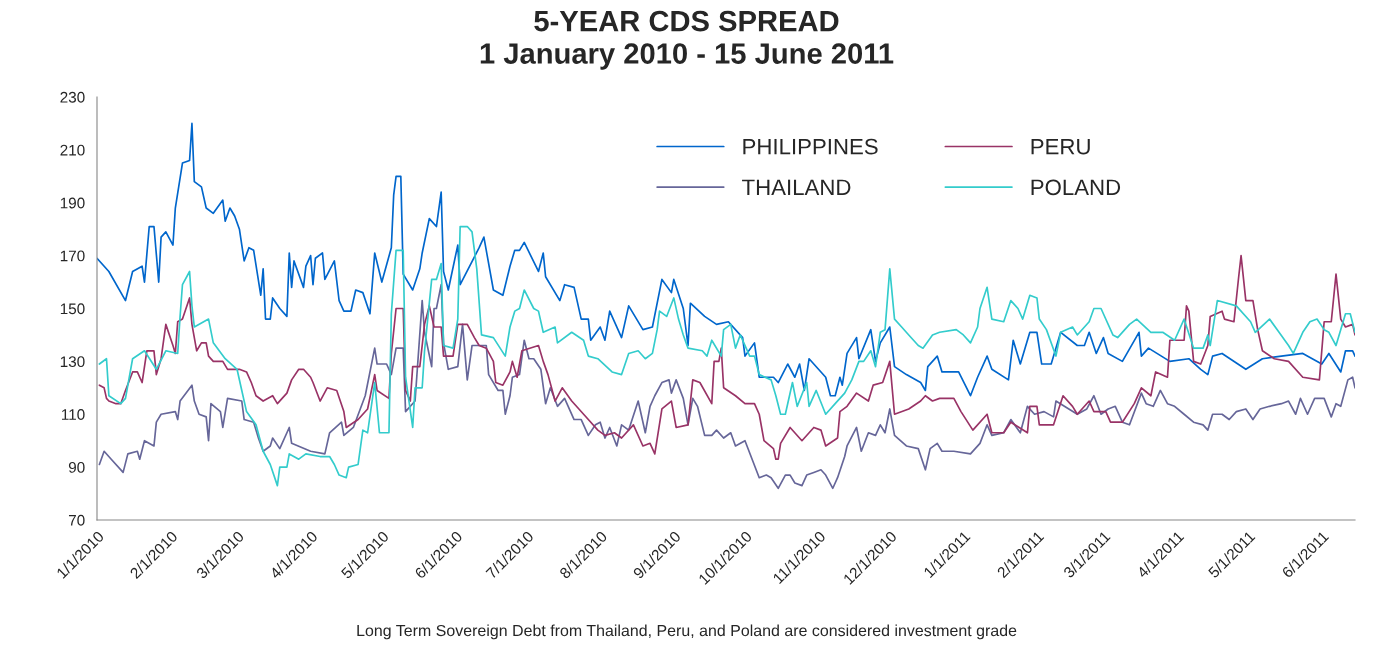 This screenshot has height=666, width=1373. Describe the element at coordinates (796, 187) in the screenshot. I see `legend-label: THAILAND` at that location.